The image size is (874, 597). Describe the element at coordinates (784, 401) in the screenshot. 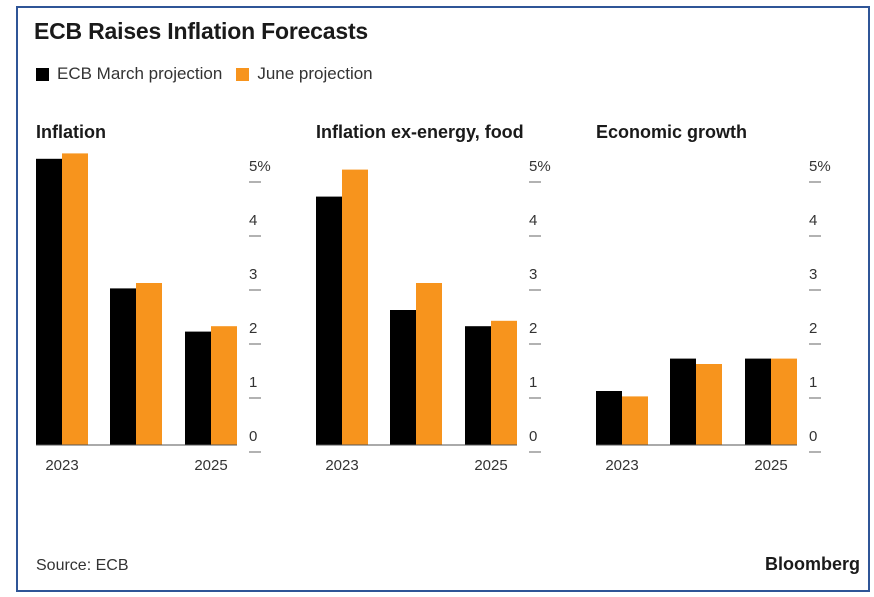

I see `panel-3-bar-june-2025` at that location.